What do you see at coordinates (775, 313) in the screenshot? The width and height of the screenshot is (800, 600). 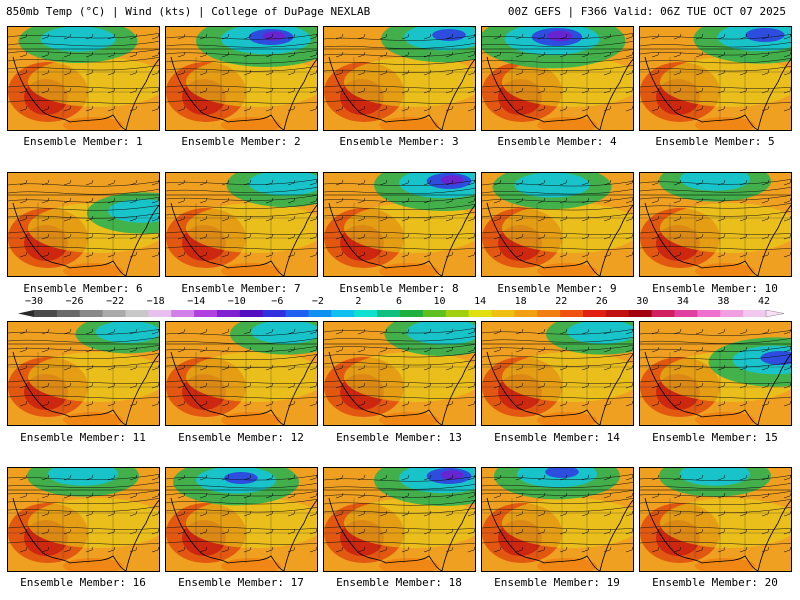 I see `colorbar-max-arrow` at bounding box center [775, 313].